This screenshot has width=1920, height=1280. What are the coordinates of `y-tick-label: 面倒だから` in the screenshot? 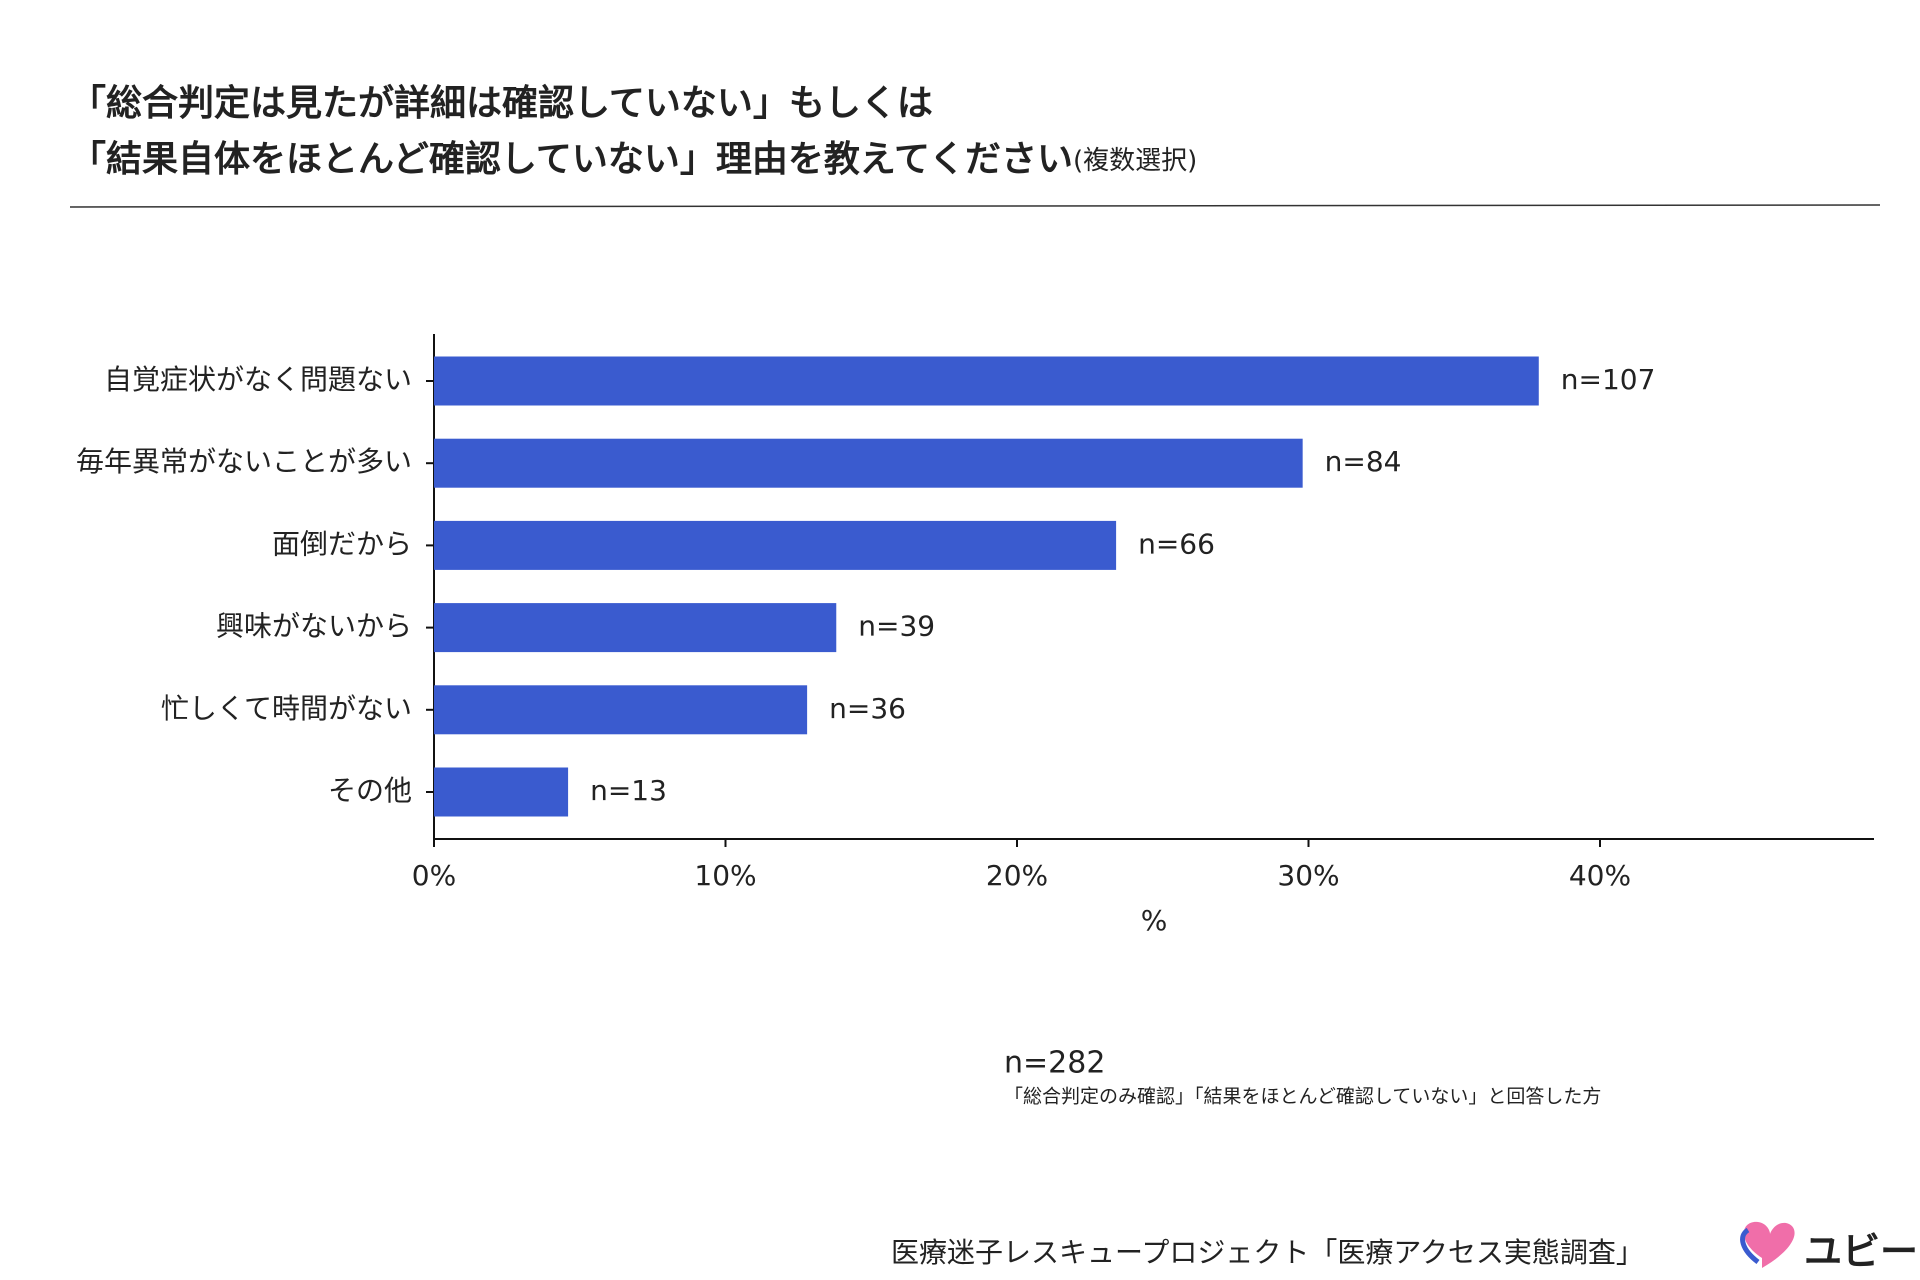 It's located at (342, 543).